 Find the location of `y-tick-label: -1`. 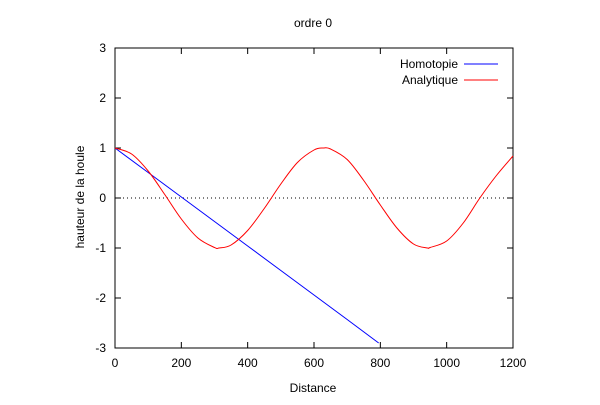

y-tick-label: -1 is located at coordinates (100, 248).